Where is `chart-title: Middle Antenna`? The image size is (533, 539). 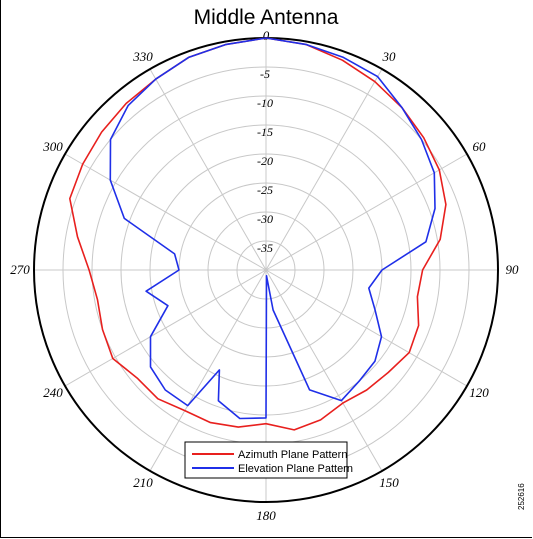
chart-title: Middle Antenna is located at coordinates (266, 17).